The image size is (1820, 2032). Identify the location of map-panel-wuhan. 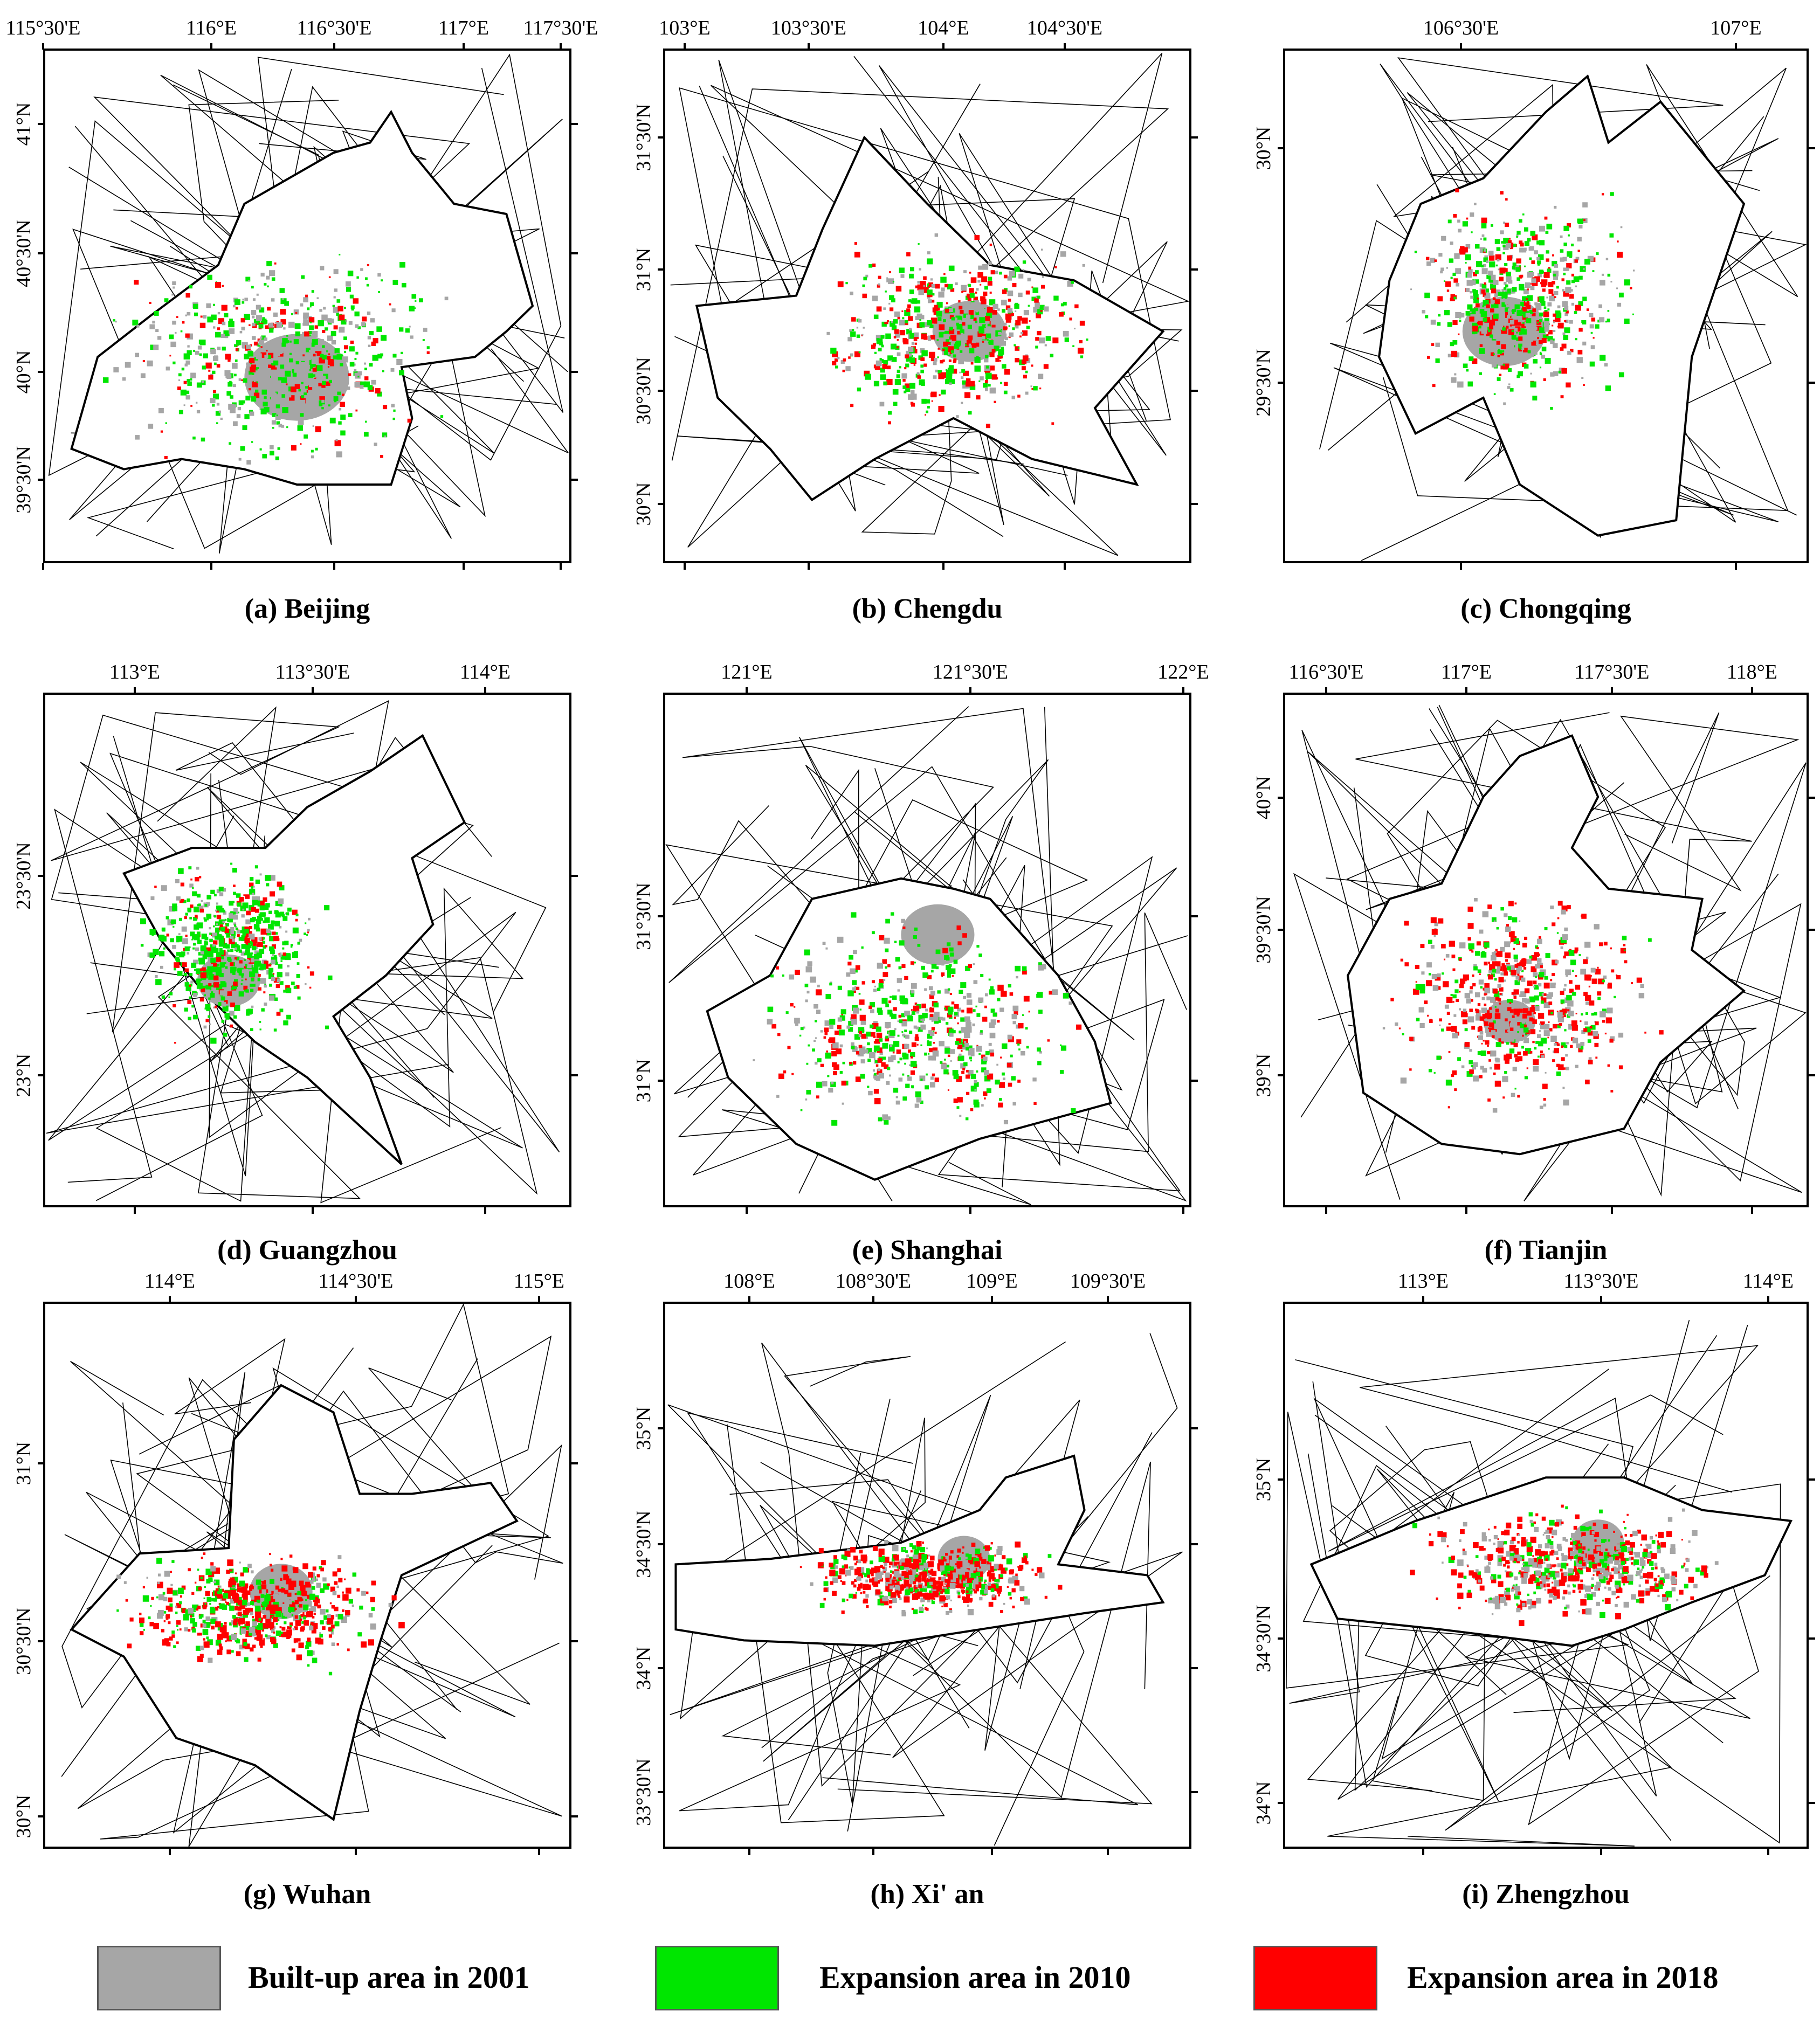
(307, 1575).